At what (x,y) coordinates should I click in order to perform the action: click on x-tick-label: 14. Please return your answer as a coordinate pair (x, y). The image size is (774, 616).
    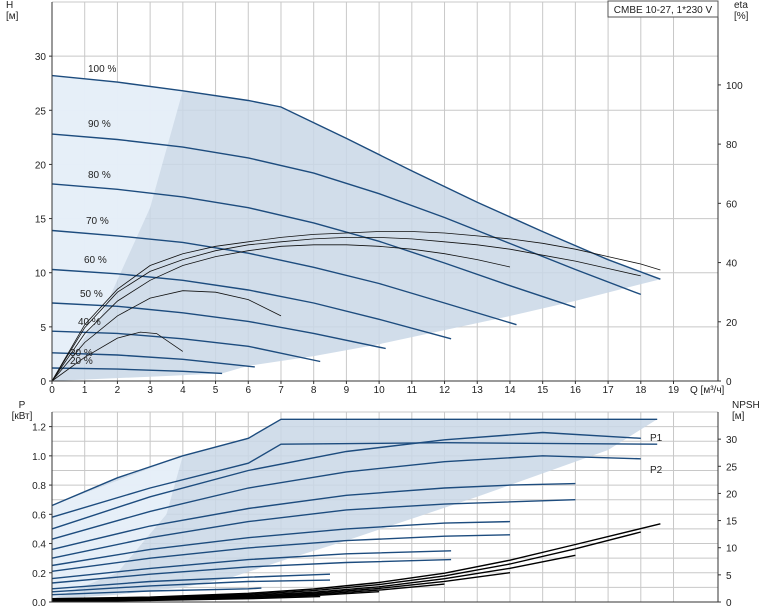
    Looking at the image, I should click on (510, 390).